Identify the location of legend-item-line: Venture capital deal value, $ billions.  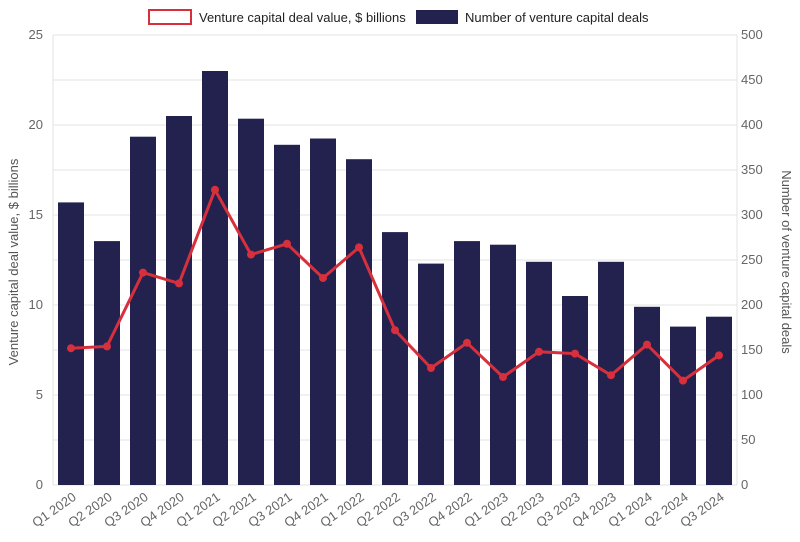
(277, 17).